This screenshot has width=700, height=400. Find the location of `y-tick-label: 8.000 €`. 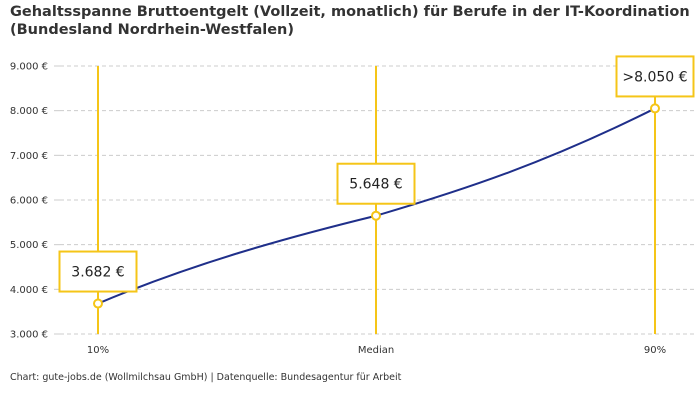

y-tick-label: 8.000 € is located at coordinates (29, 111).